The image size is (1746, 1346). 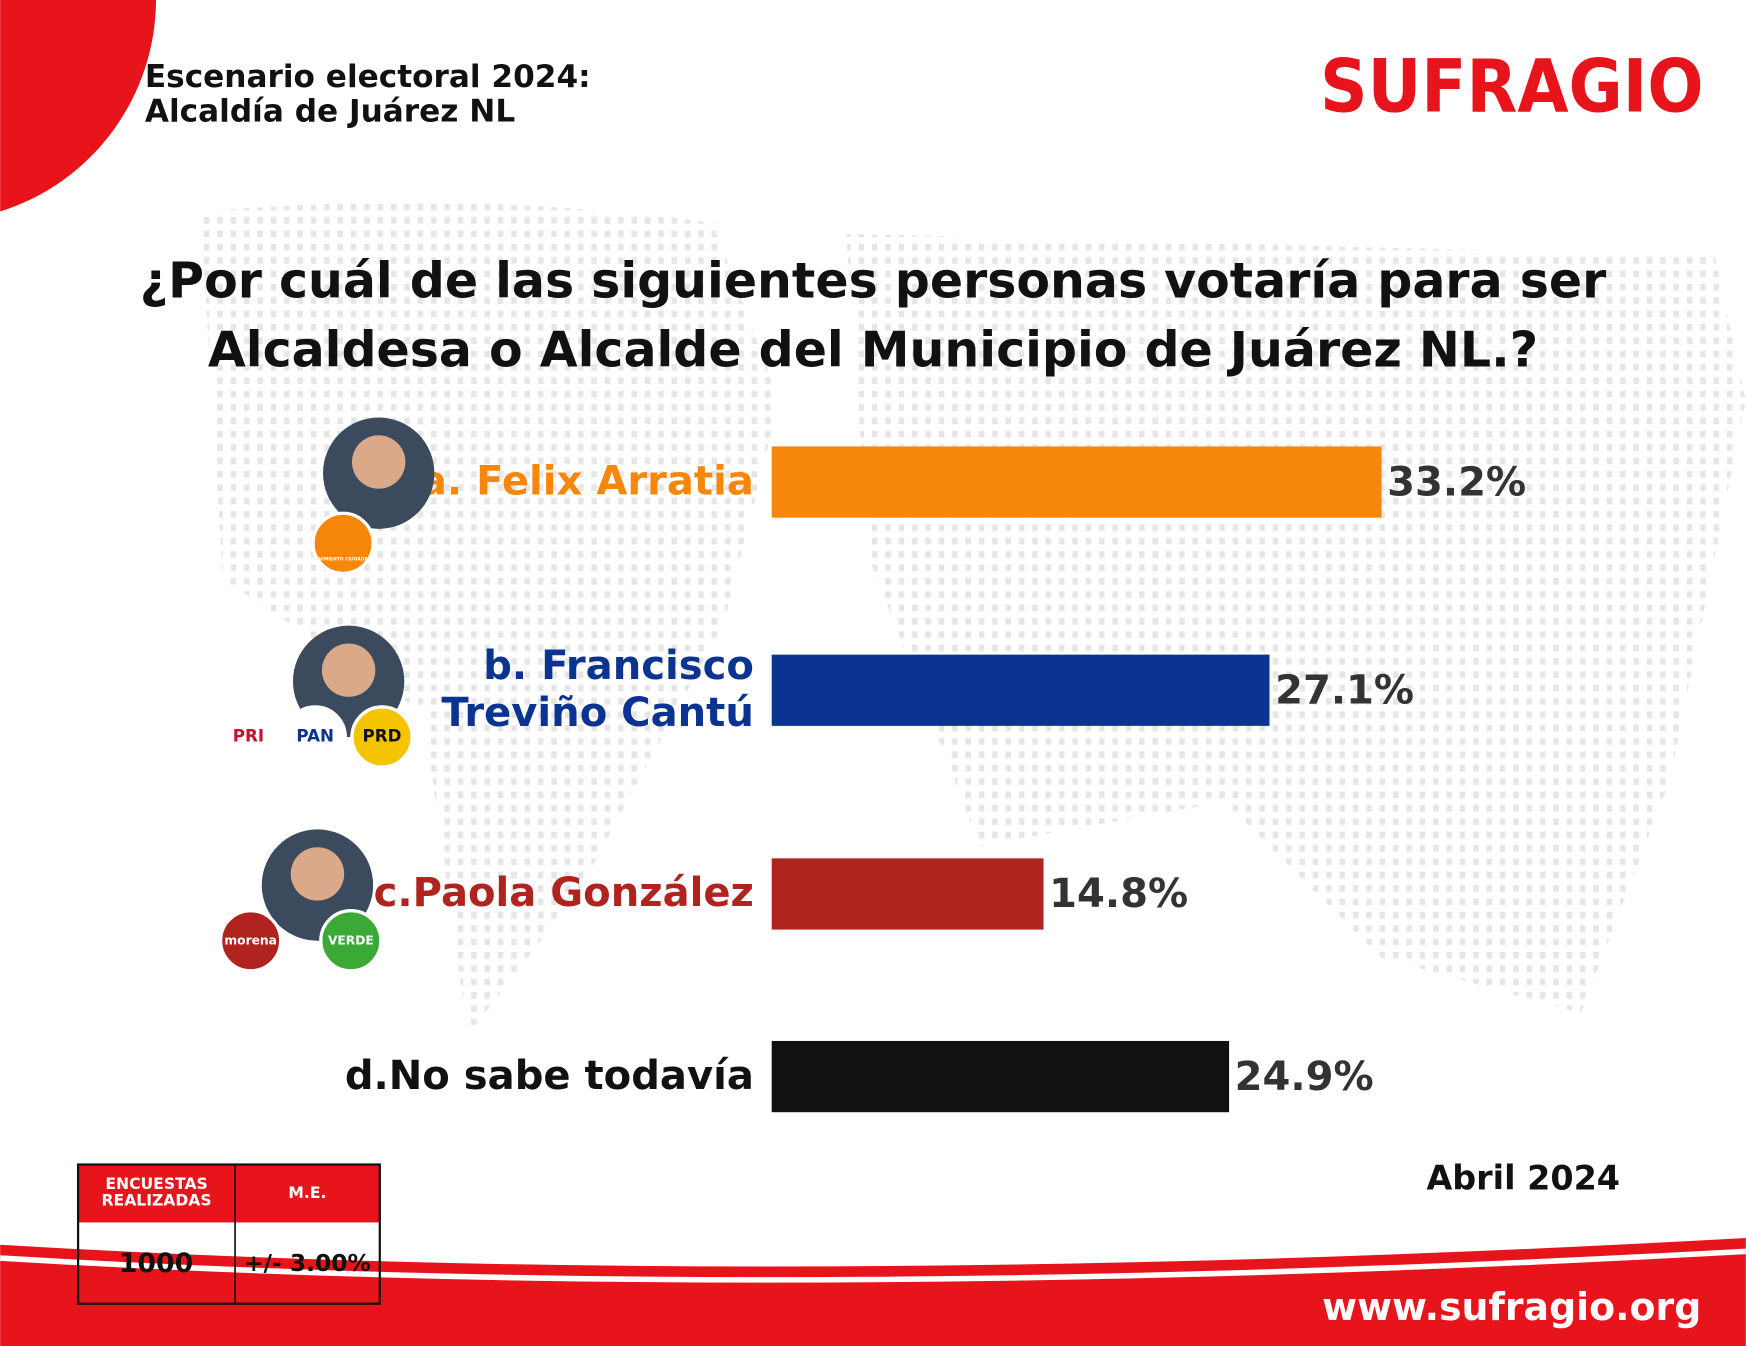 I want to click on table-header: M.E., so click(x=307, y=1193).